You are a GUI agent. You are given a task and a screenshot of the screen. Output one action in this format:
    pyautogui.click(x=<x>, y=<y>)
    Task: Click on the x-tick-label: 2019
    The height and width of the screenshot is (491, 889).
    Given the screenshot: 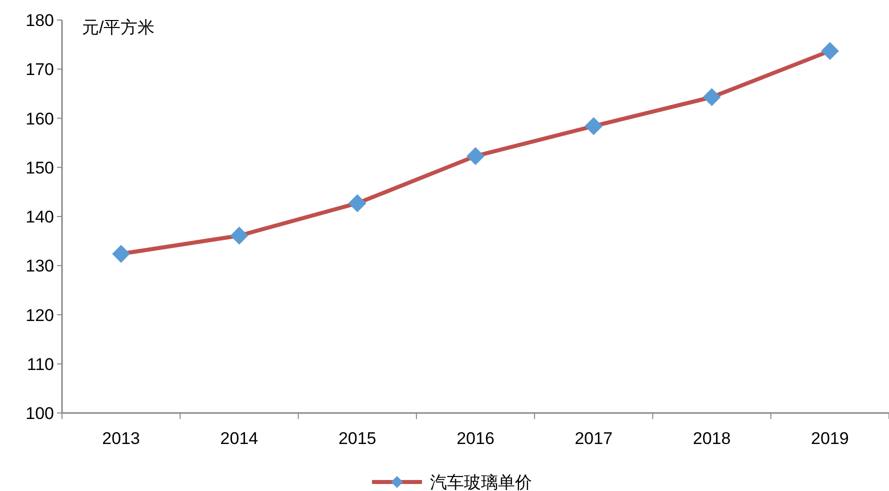 What is the action you would take?
    pyautogui.click(x=830, y=438)
    